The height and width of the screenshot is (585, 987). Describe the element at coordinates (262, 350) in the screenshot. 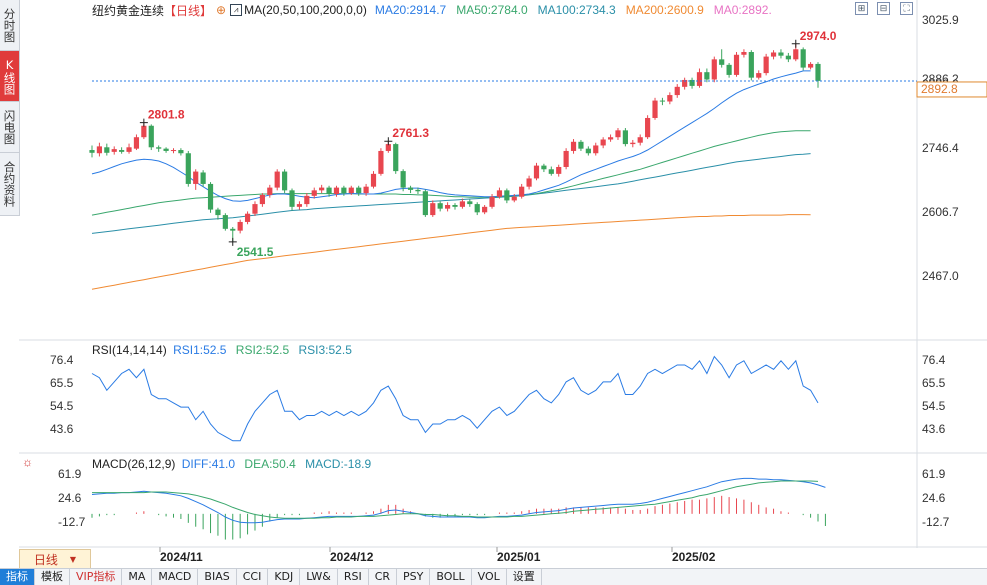

I see `rsi2-value: RSI2:52.5` at that location.